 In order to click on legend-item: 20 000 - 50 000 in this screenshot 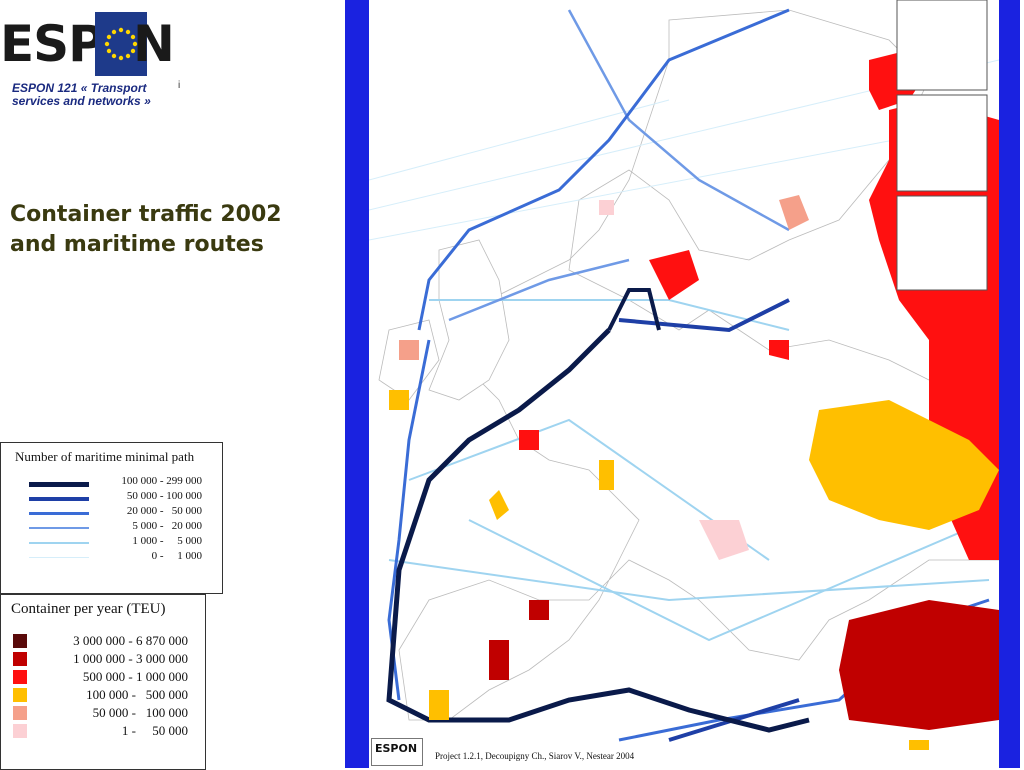, I will do `click(121, 513)`.